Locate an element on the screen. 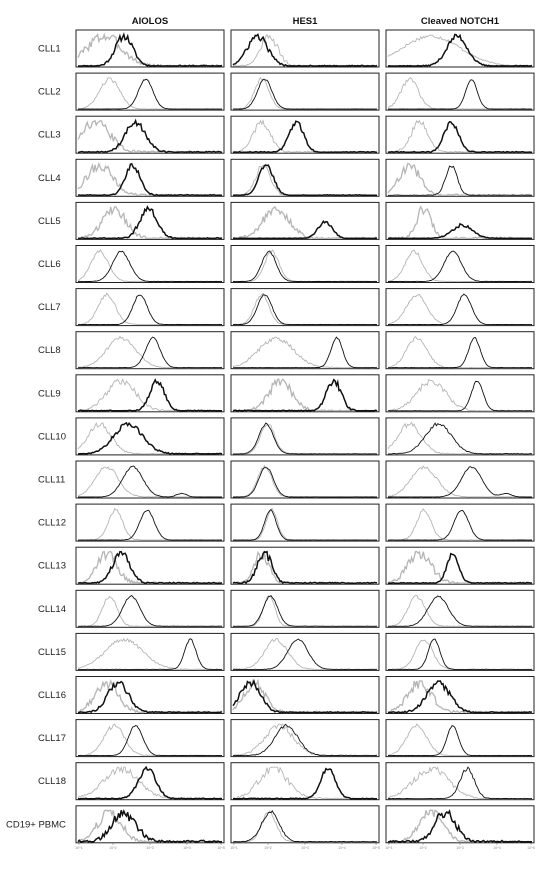 Image resolution: width=550 pixels, height=880 pixels. x-axis-tick-label: 10^4 is located at coordinates (187, 848).